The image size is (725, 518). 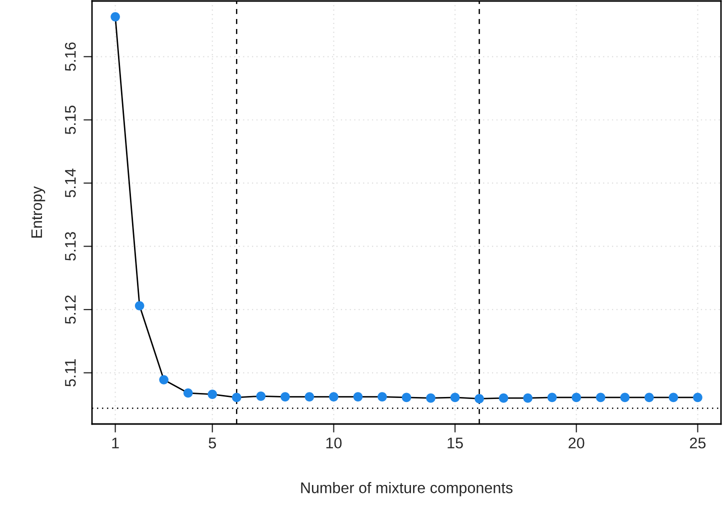 I want to click on x-tick-label: 5, so click(x=212, y=443).